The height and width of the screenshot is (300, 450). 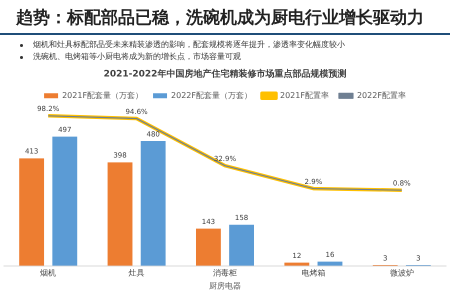 What do you see at coordinates (211, 95) in the screenshot?
I see `legend-label: 2022F配套量（万套）` at bounding box center [211, 95].